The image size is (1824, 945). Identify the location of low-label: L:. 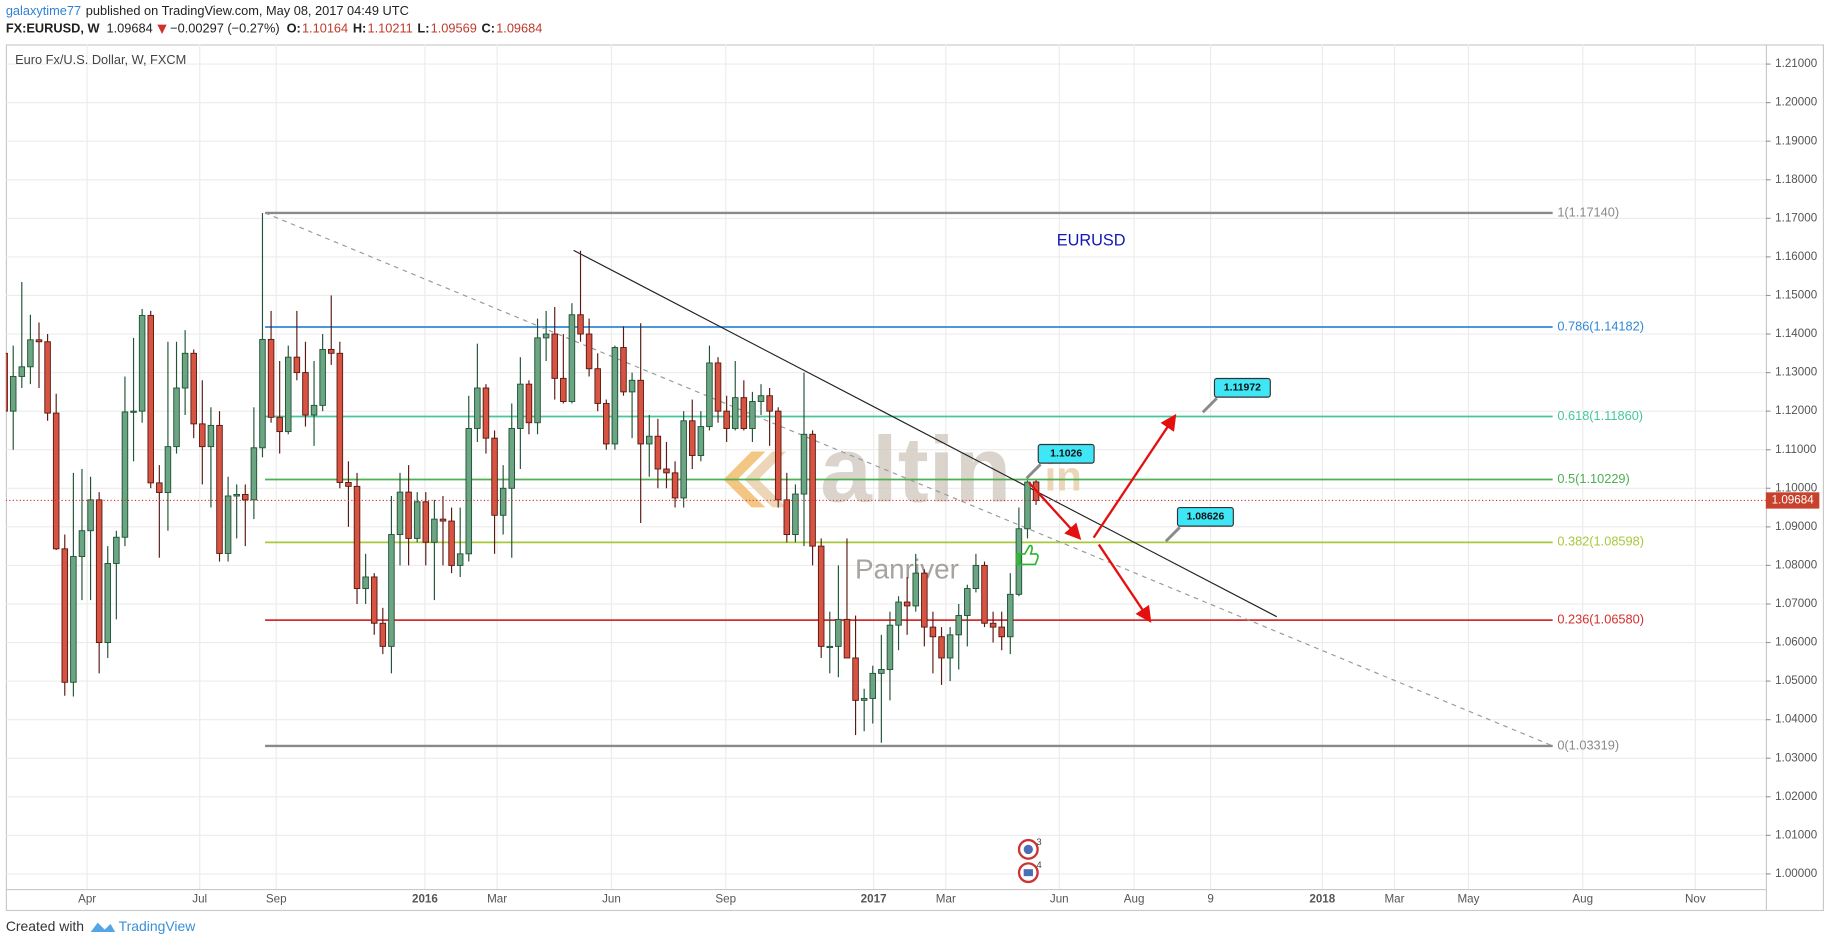
(423, 28).